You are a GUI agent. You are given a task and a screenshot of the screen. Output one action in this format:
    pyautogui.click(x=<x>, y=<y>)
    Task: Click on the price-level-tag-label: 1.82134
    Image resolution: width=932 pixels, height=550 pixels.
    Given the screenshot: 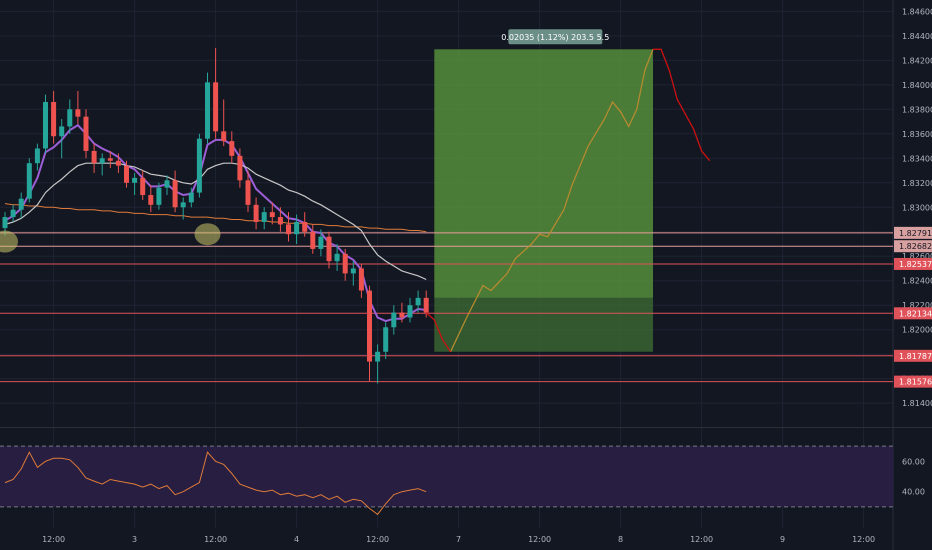 What is the action you would take?
    pyautogui.click(x=915, y=313)
    